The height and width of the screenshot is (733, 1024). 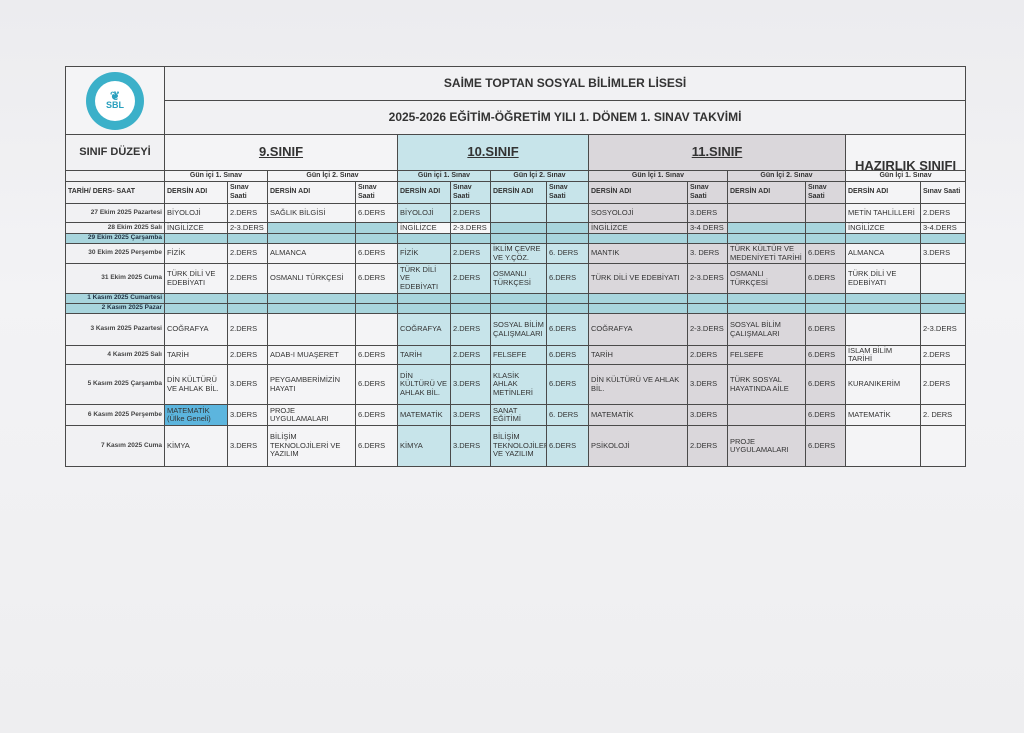 I want to click on logo-abbr: SBL, so click(x=115, y=104).